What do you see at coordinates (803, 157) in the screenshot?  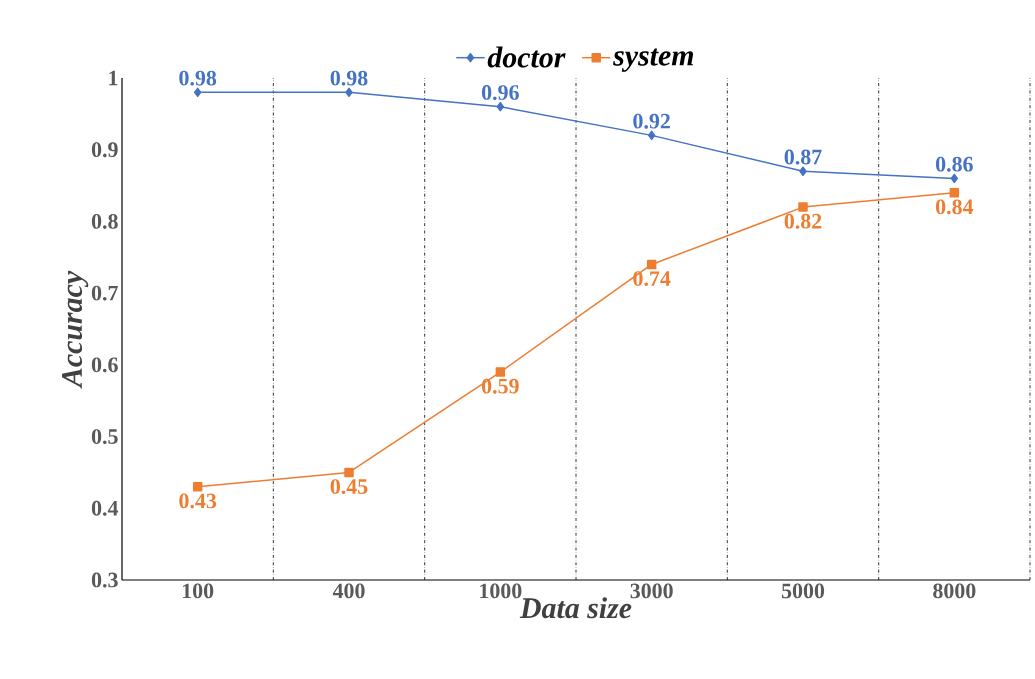 I see `data-label: 0.87` at bounding box center [803, 157].